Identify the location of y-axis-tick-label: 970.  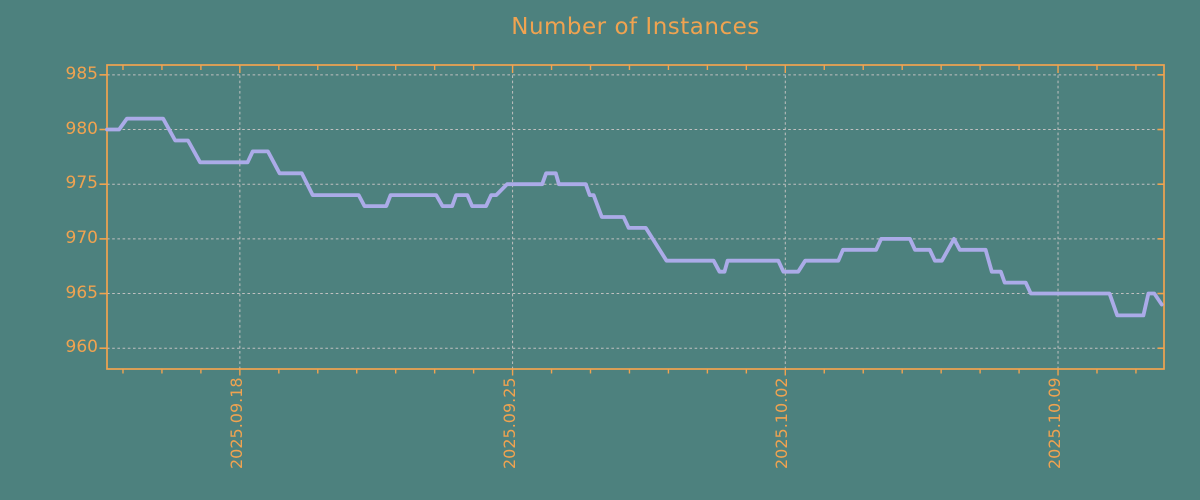
(81, 237).